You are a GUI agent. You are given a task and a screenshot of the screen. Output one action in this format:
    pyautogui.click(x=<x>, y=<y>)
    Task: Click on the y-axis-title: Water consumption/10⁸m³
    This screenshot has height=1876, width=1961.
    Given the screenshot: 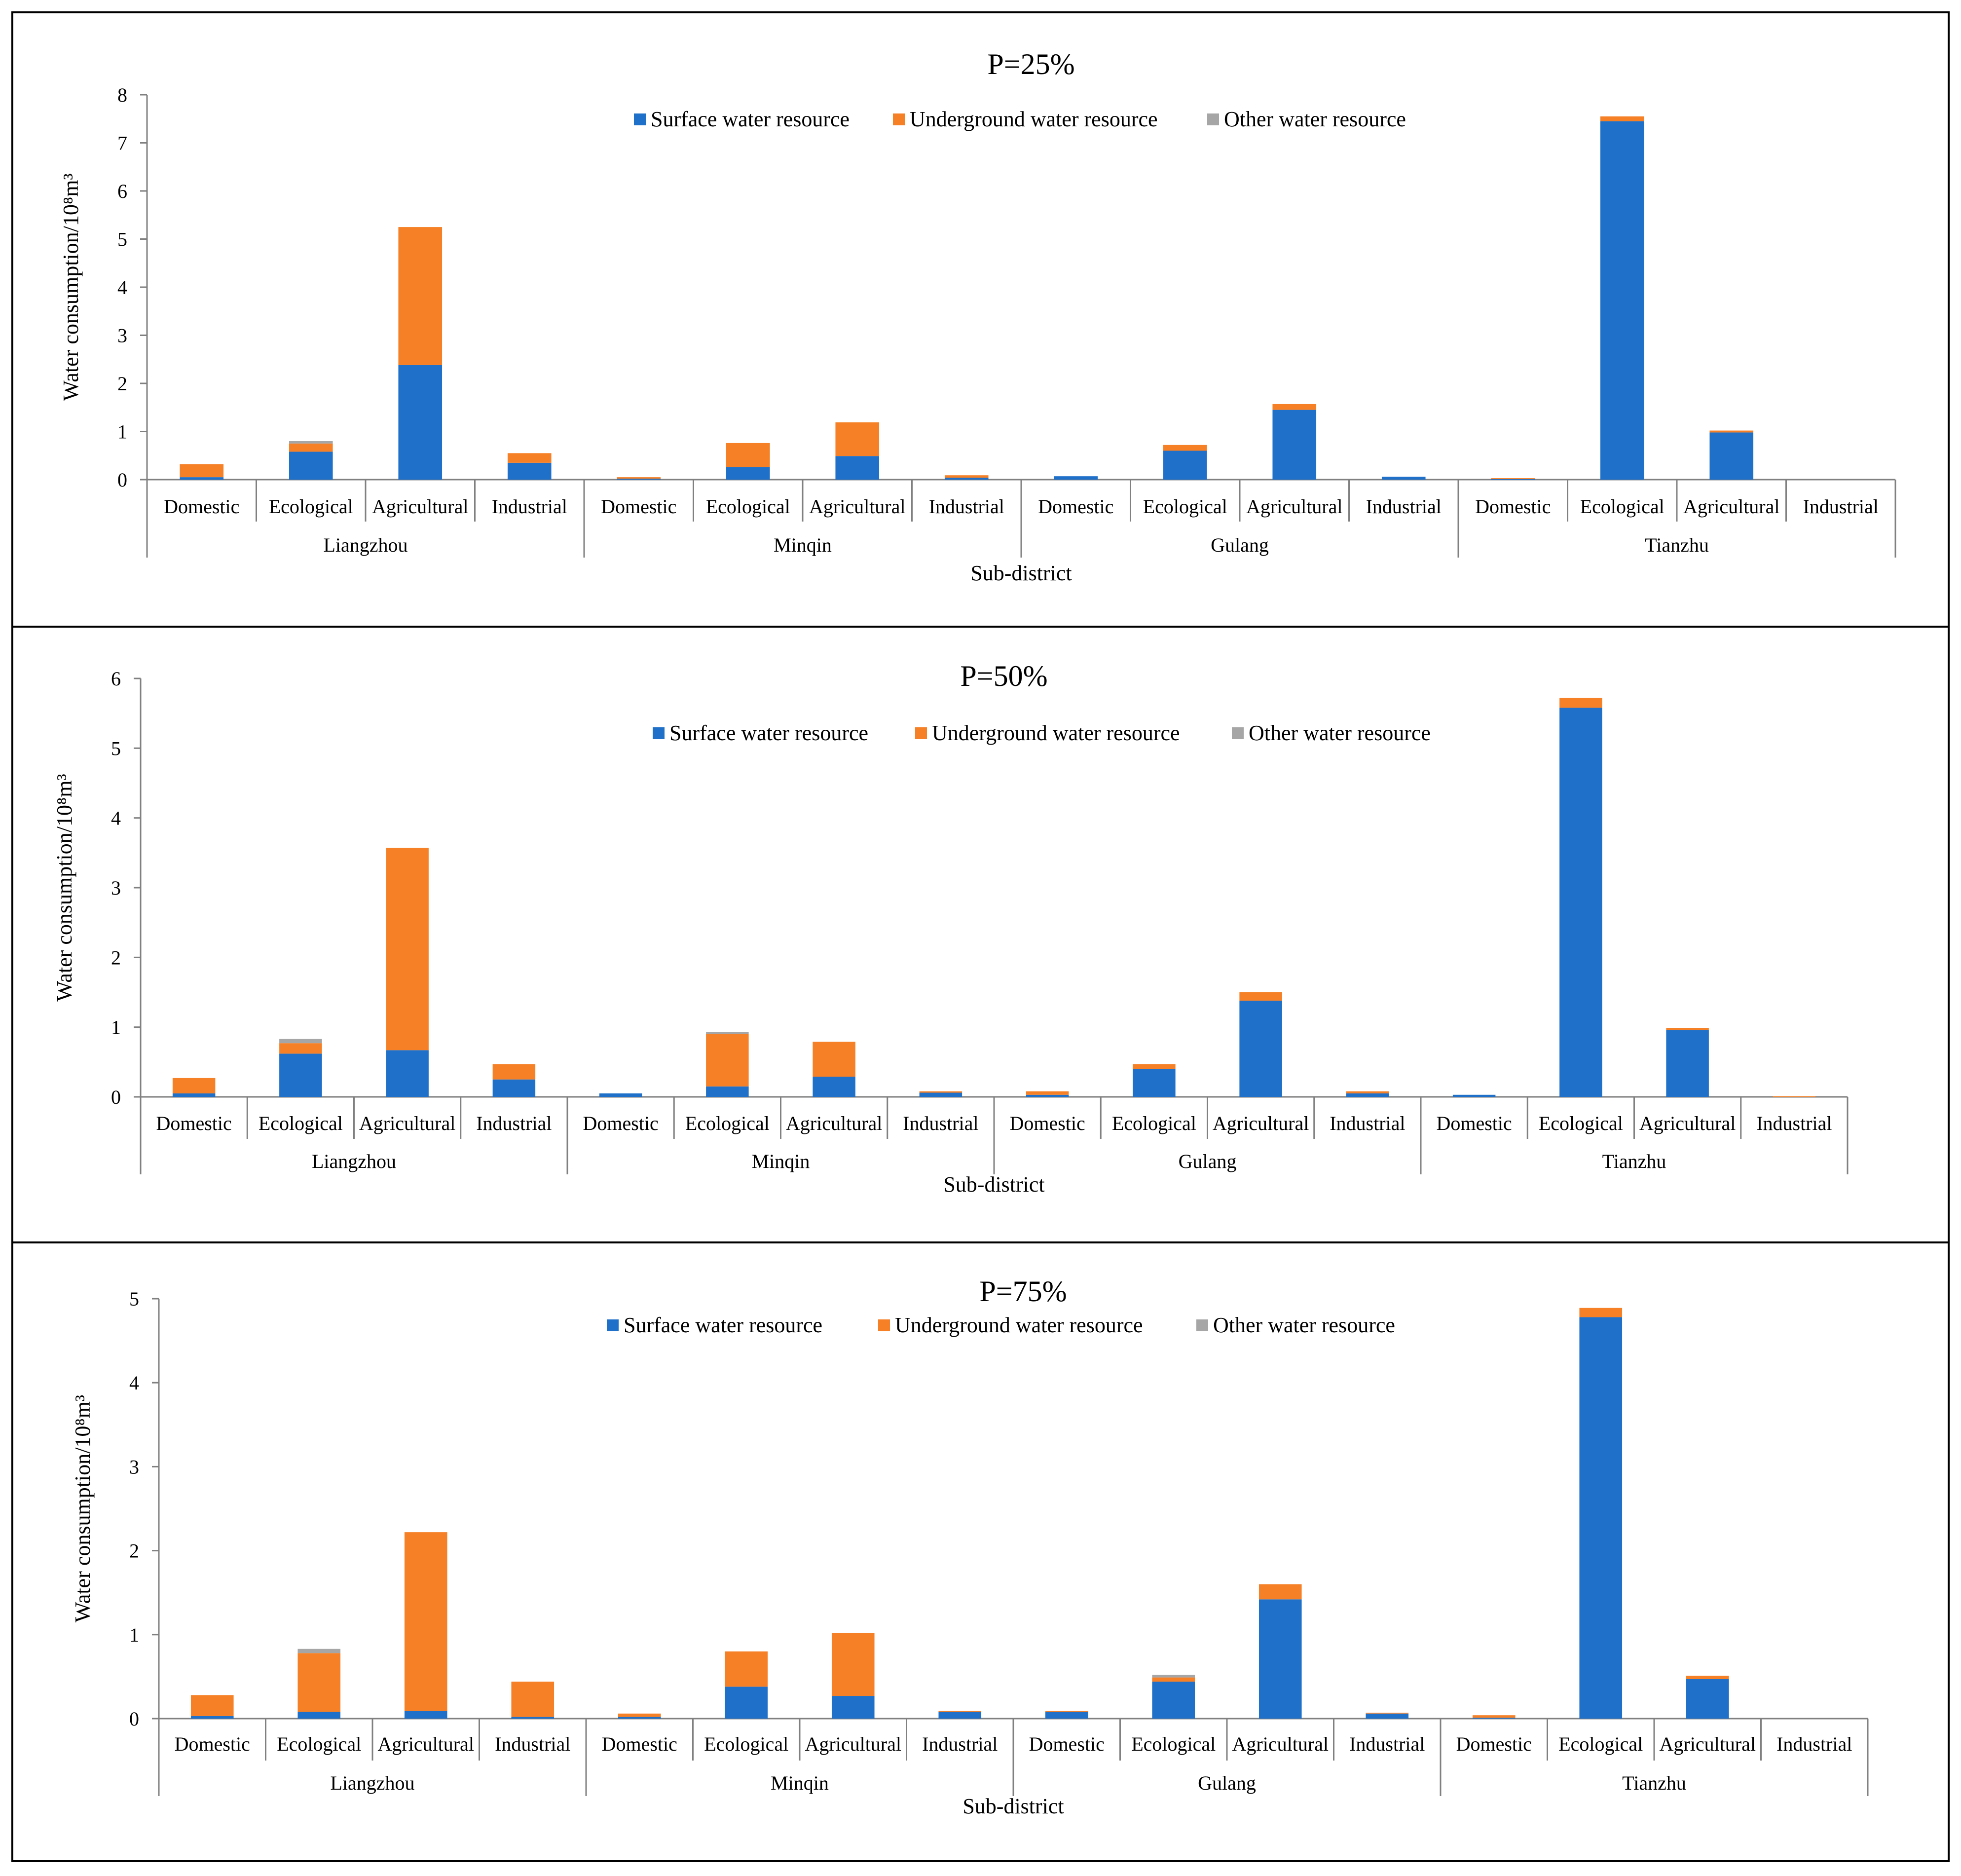 What is the action you would take?
    pyautogui.click(x=64, y=887)
    